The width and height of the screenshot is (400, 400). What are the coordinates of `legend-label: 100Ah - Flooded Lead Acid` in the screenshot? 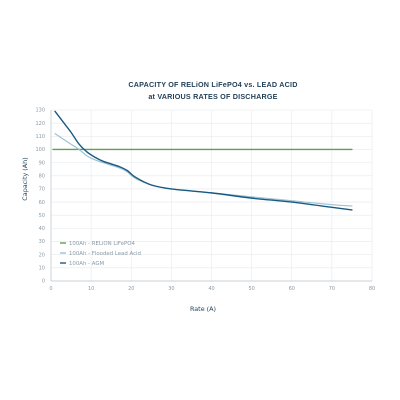 It's located at (105, 254).